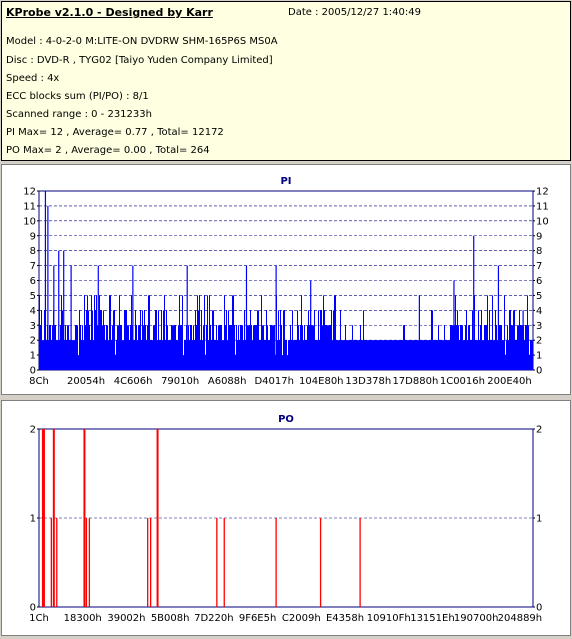 The image size is (572, 639). What do you see at coordinates (286, 419) in the screenshot?
I see `chart-title: PO` at bounding box center [286, 419].